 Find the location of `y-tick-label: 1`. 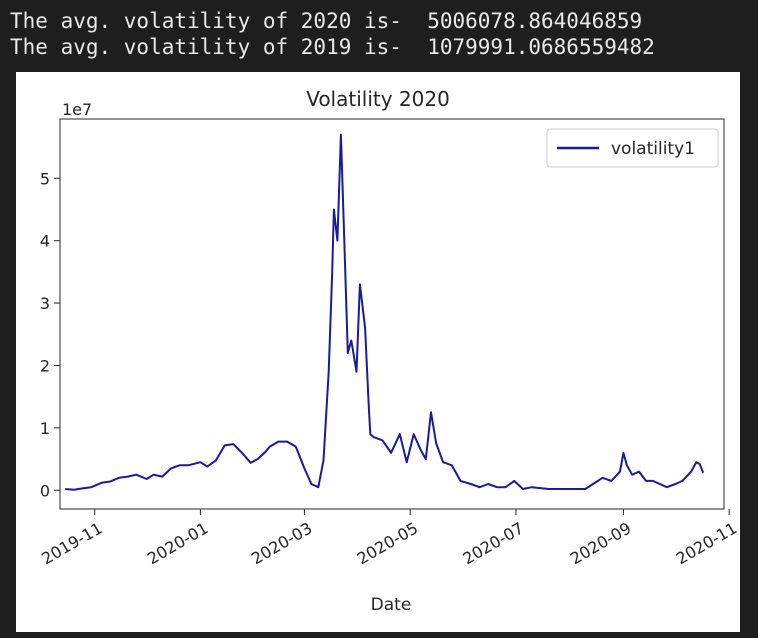

y-tick-label: 1 is located at coordinates (45, 428).